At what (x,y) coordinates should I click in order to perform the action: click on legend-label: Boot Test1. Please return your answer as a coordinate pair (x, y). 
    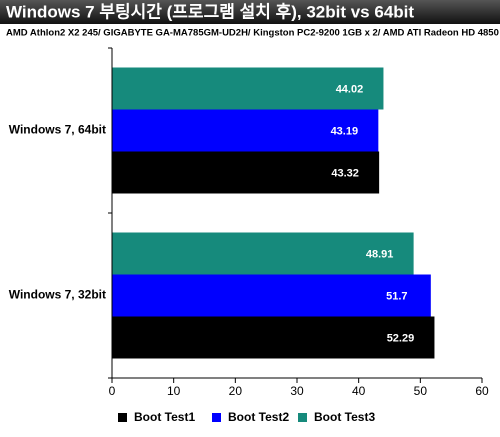
    Looking at the image, I should click on (164, 417).